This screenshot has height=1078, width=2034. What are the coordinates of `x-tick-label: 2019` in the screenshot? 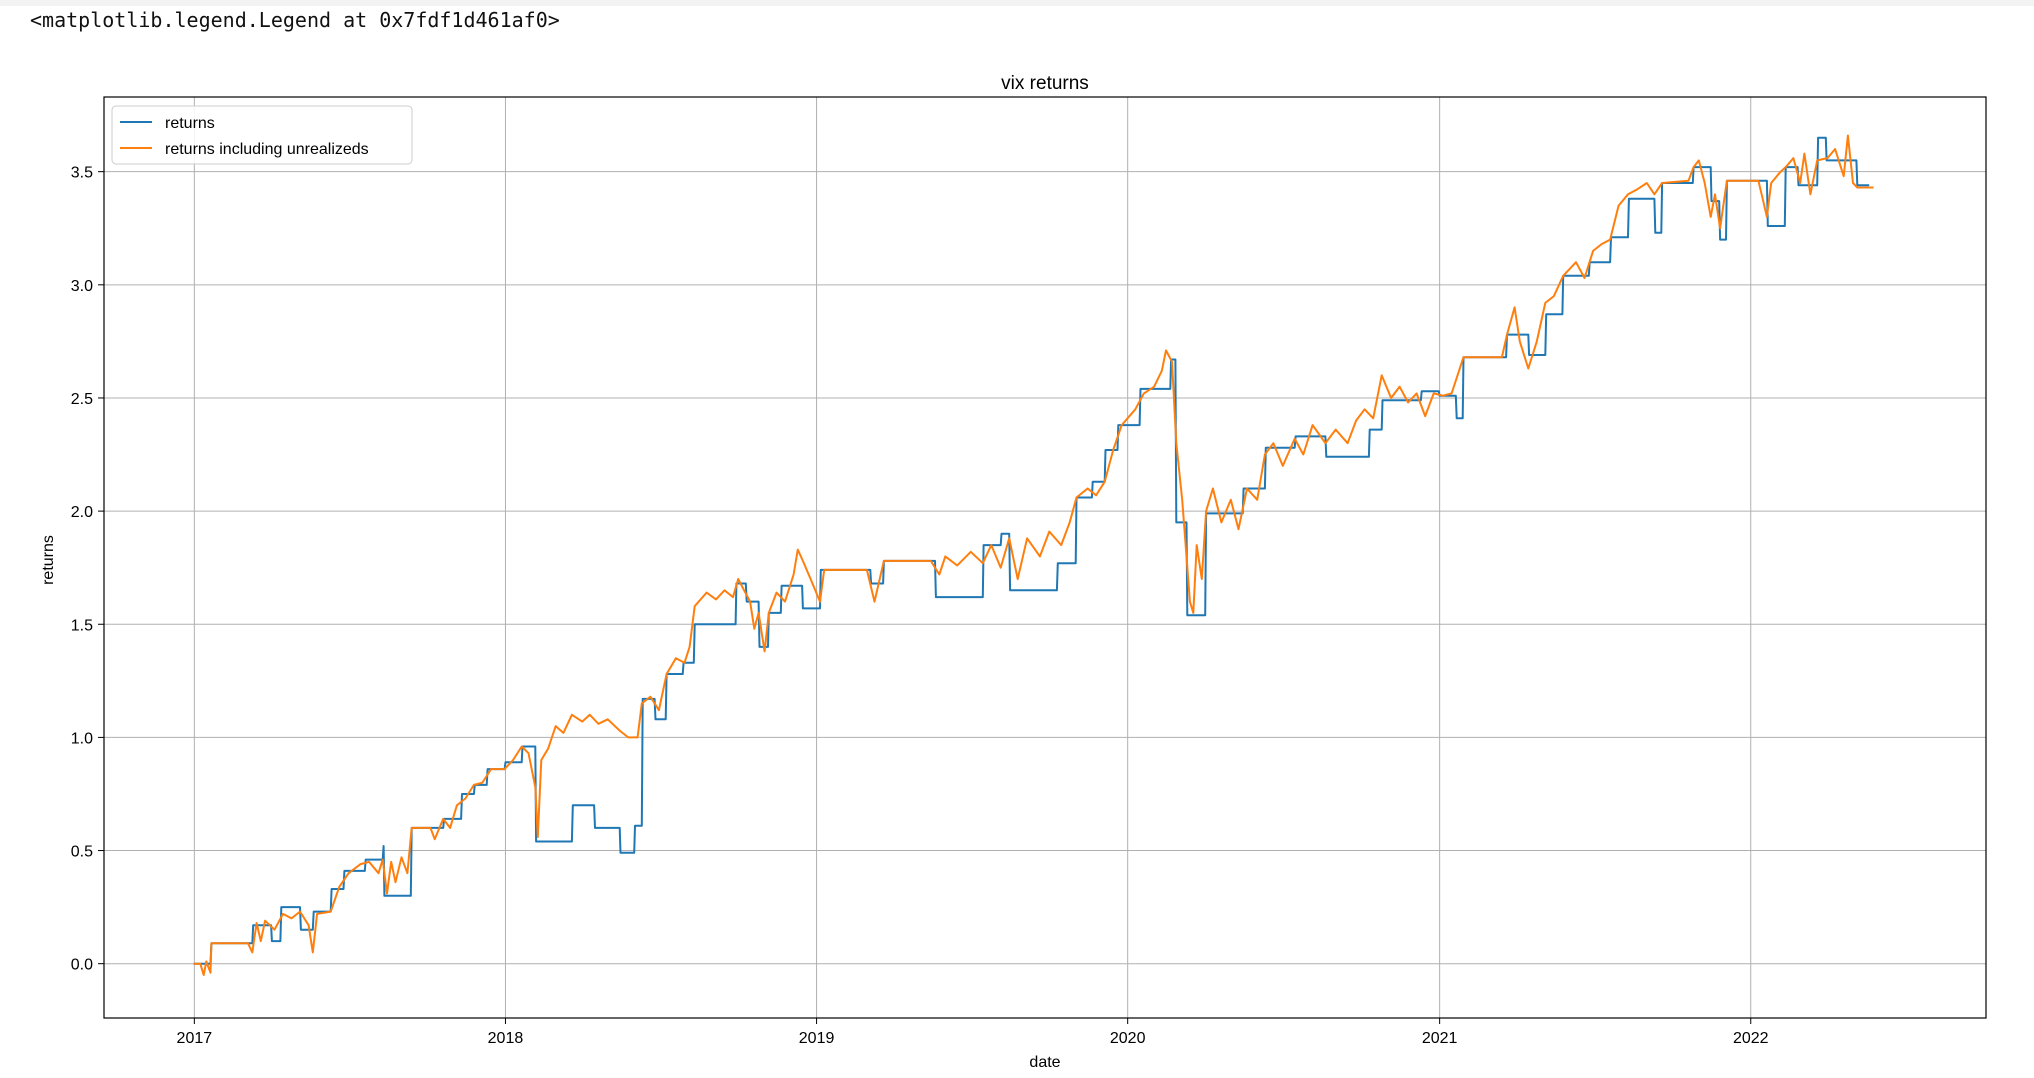 It's located at (817, 1038).